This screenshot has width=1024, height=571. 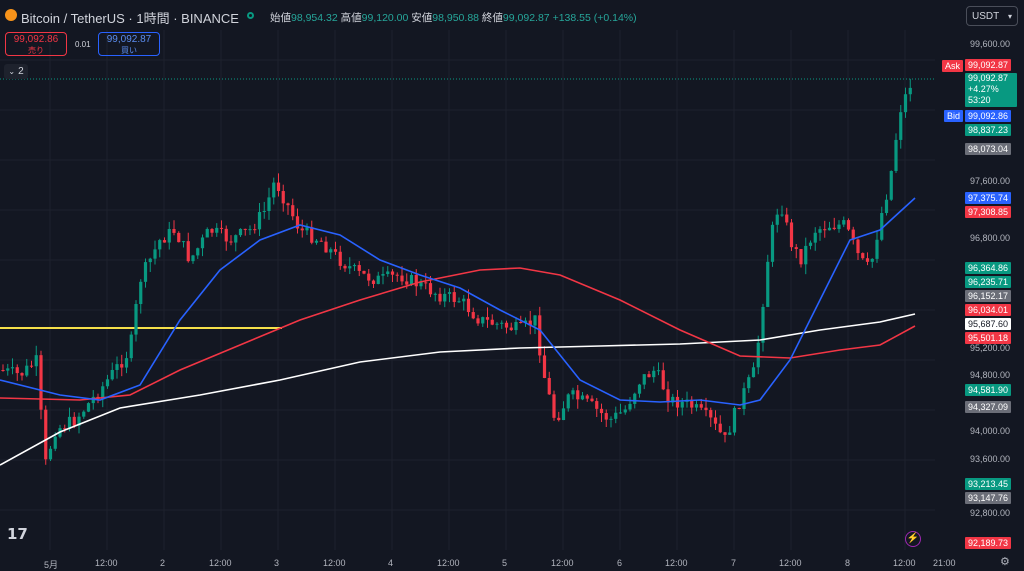 What do you see at coordinates (526, 18) in the screenshot?
I see `close-value: 99,092.87` at bounding box center [526, 18].